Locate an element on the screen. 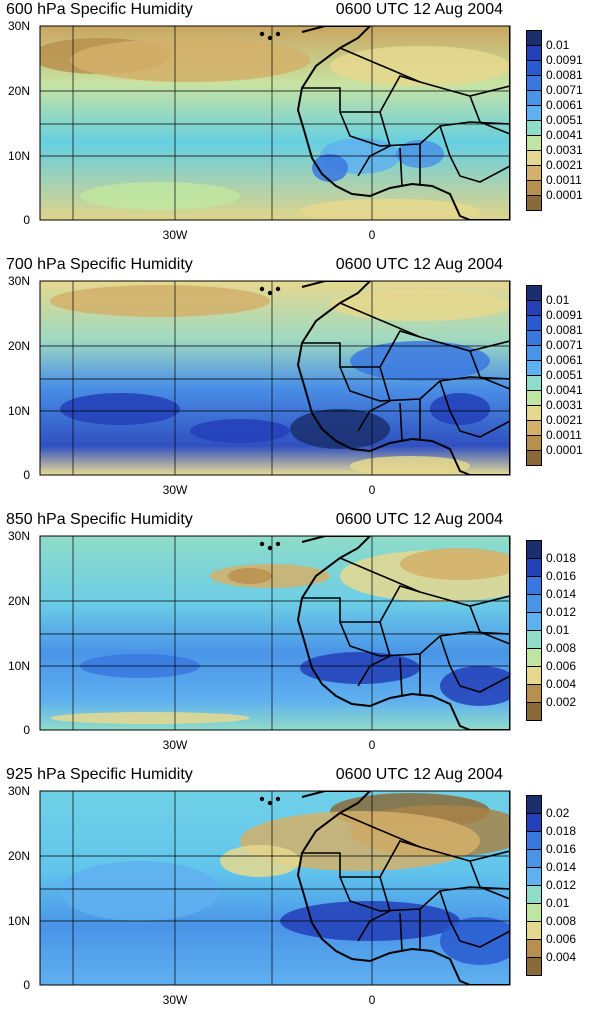  colorbar-label: 0.0001 is located at coordinates (564, 450).